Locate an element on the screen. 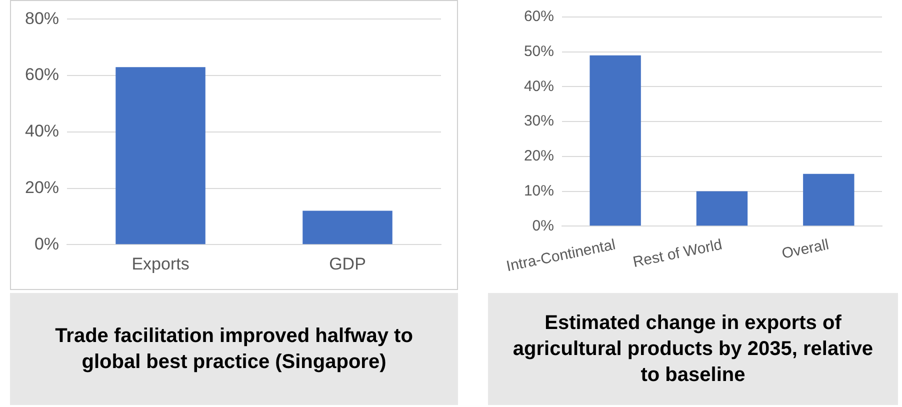 The image size is (902, 407). y-tick-label: 10% is located at coordinates (539, 191).